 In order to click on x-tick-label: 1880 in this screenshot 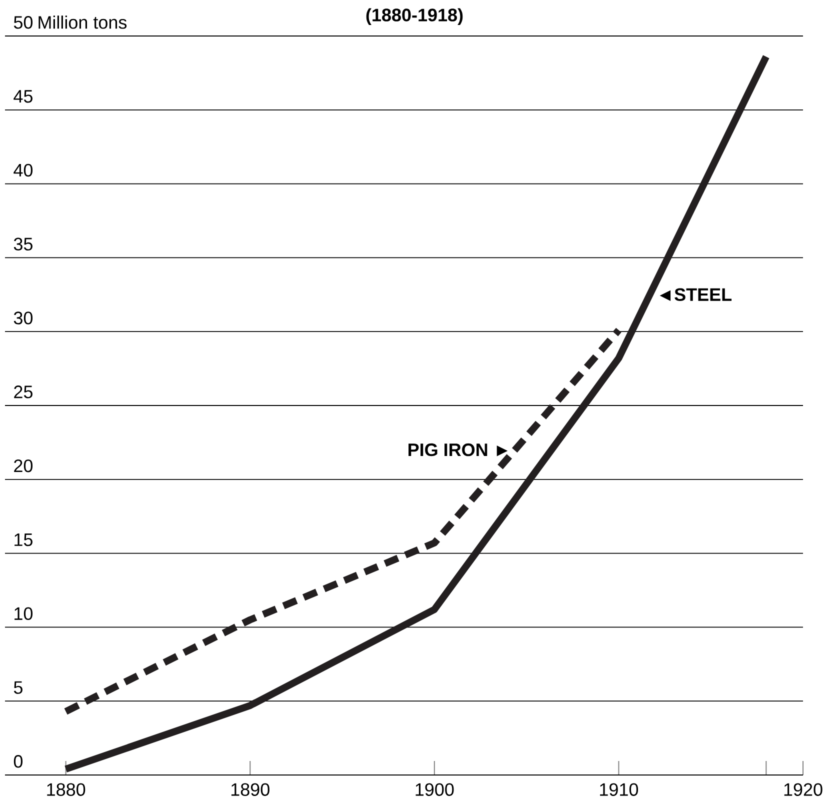, I will do `click(66, 789)`.